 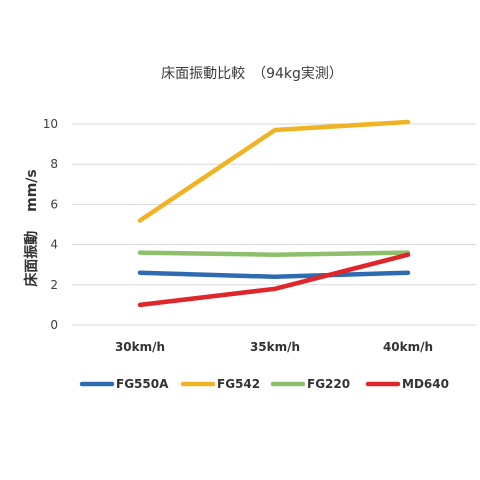 What do you see at coordinates (252, 74) in the screenshot?
I see `chart-title: 床面振動比較 （94kg実測）` at bounding box center [252, 74].